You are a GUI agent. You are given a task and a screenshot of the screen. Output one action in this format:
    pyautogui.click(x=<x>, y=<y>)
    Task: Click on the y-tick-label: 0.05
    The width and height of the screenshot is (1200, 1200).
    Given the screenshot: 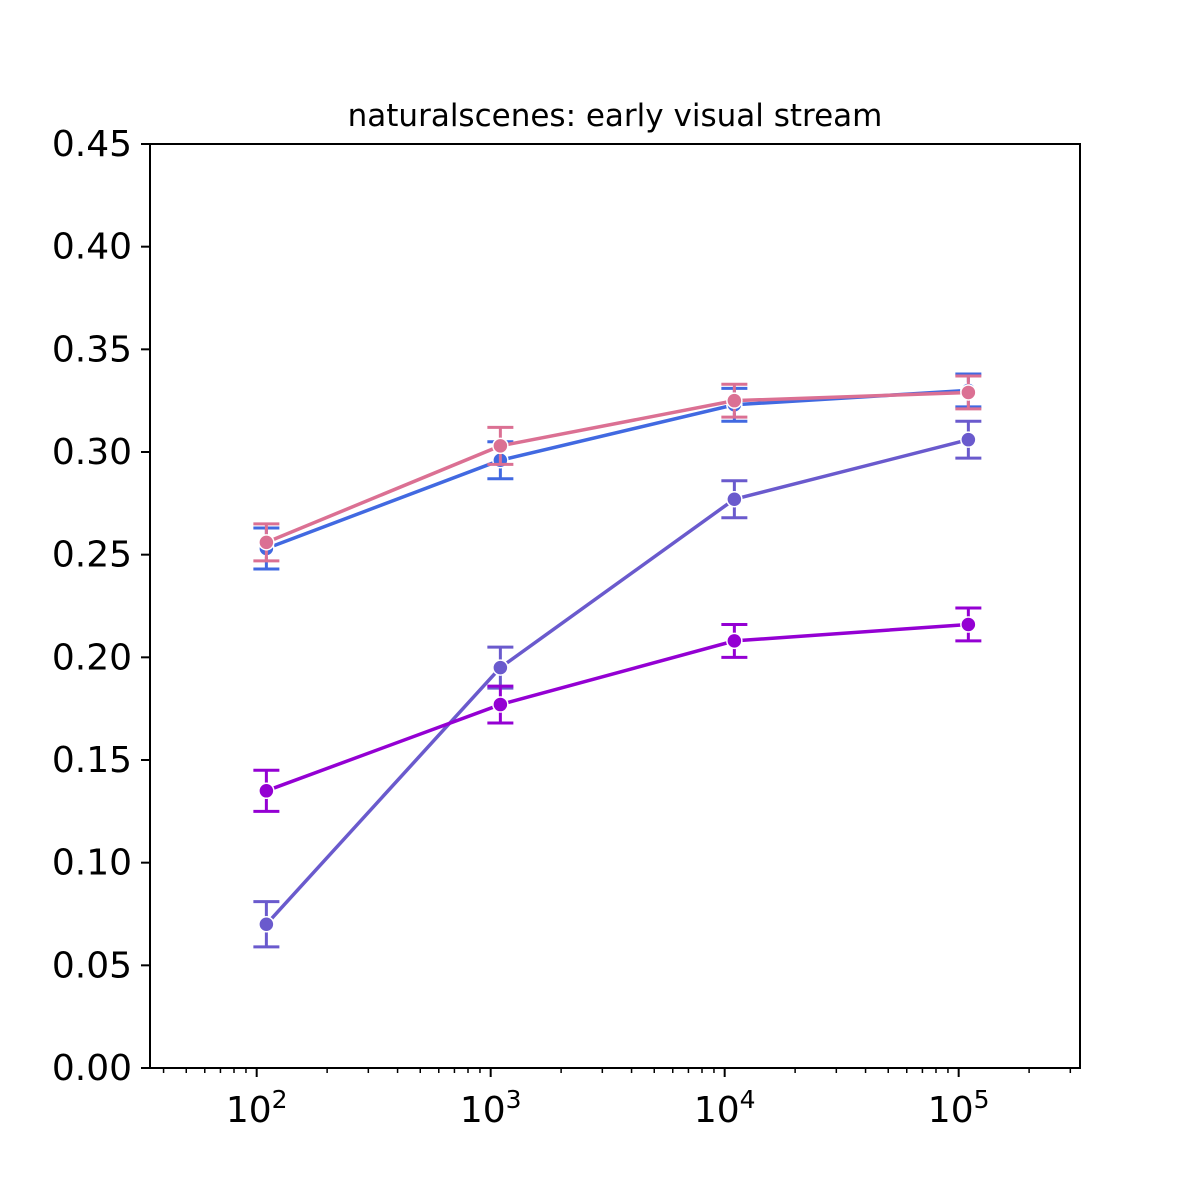 What is the action you would take?
    pyautogui.click(x=92, y=965)
    